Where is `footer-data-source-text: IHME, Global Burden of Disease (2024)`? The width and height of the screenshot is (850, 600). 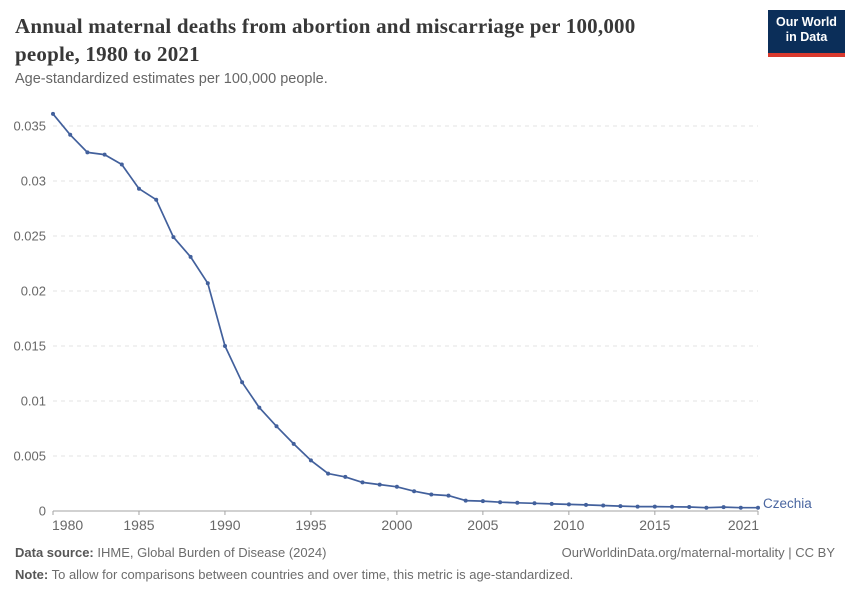 footer-data-source-text: IHME, Global Burden of Disease (2024) is located at coordinates (210, 552).